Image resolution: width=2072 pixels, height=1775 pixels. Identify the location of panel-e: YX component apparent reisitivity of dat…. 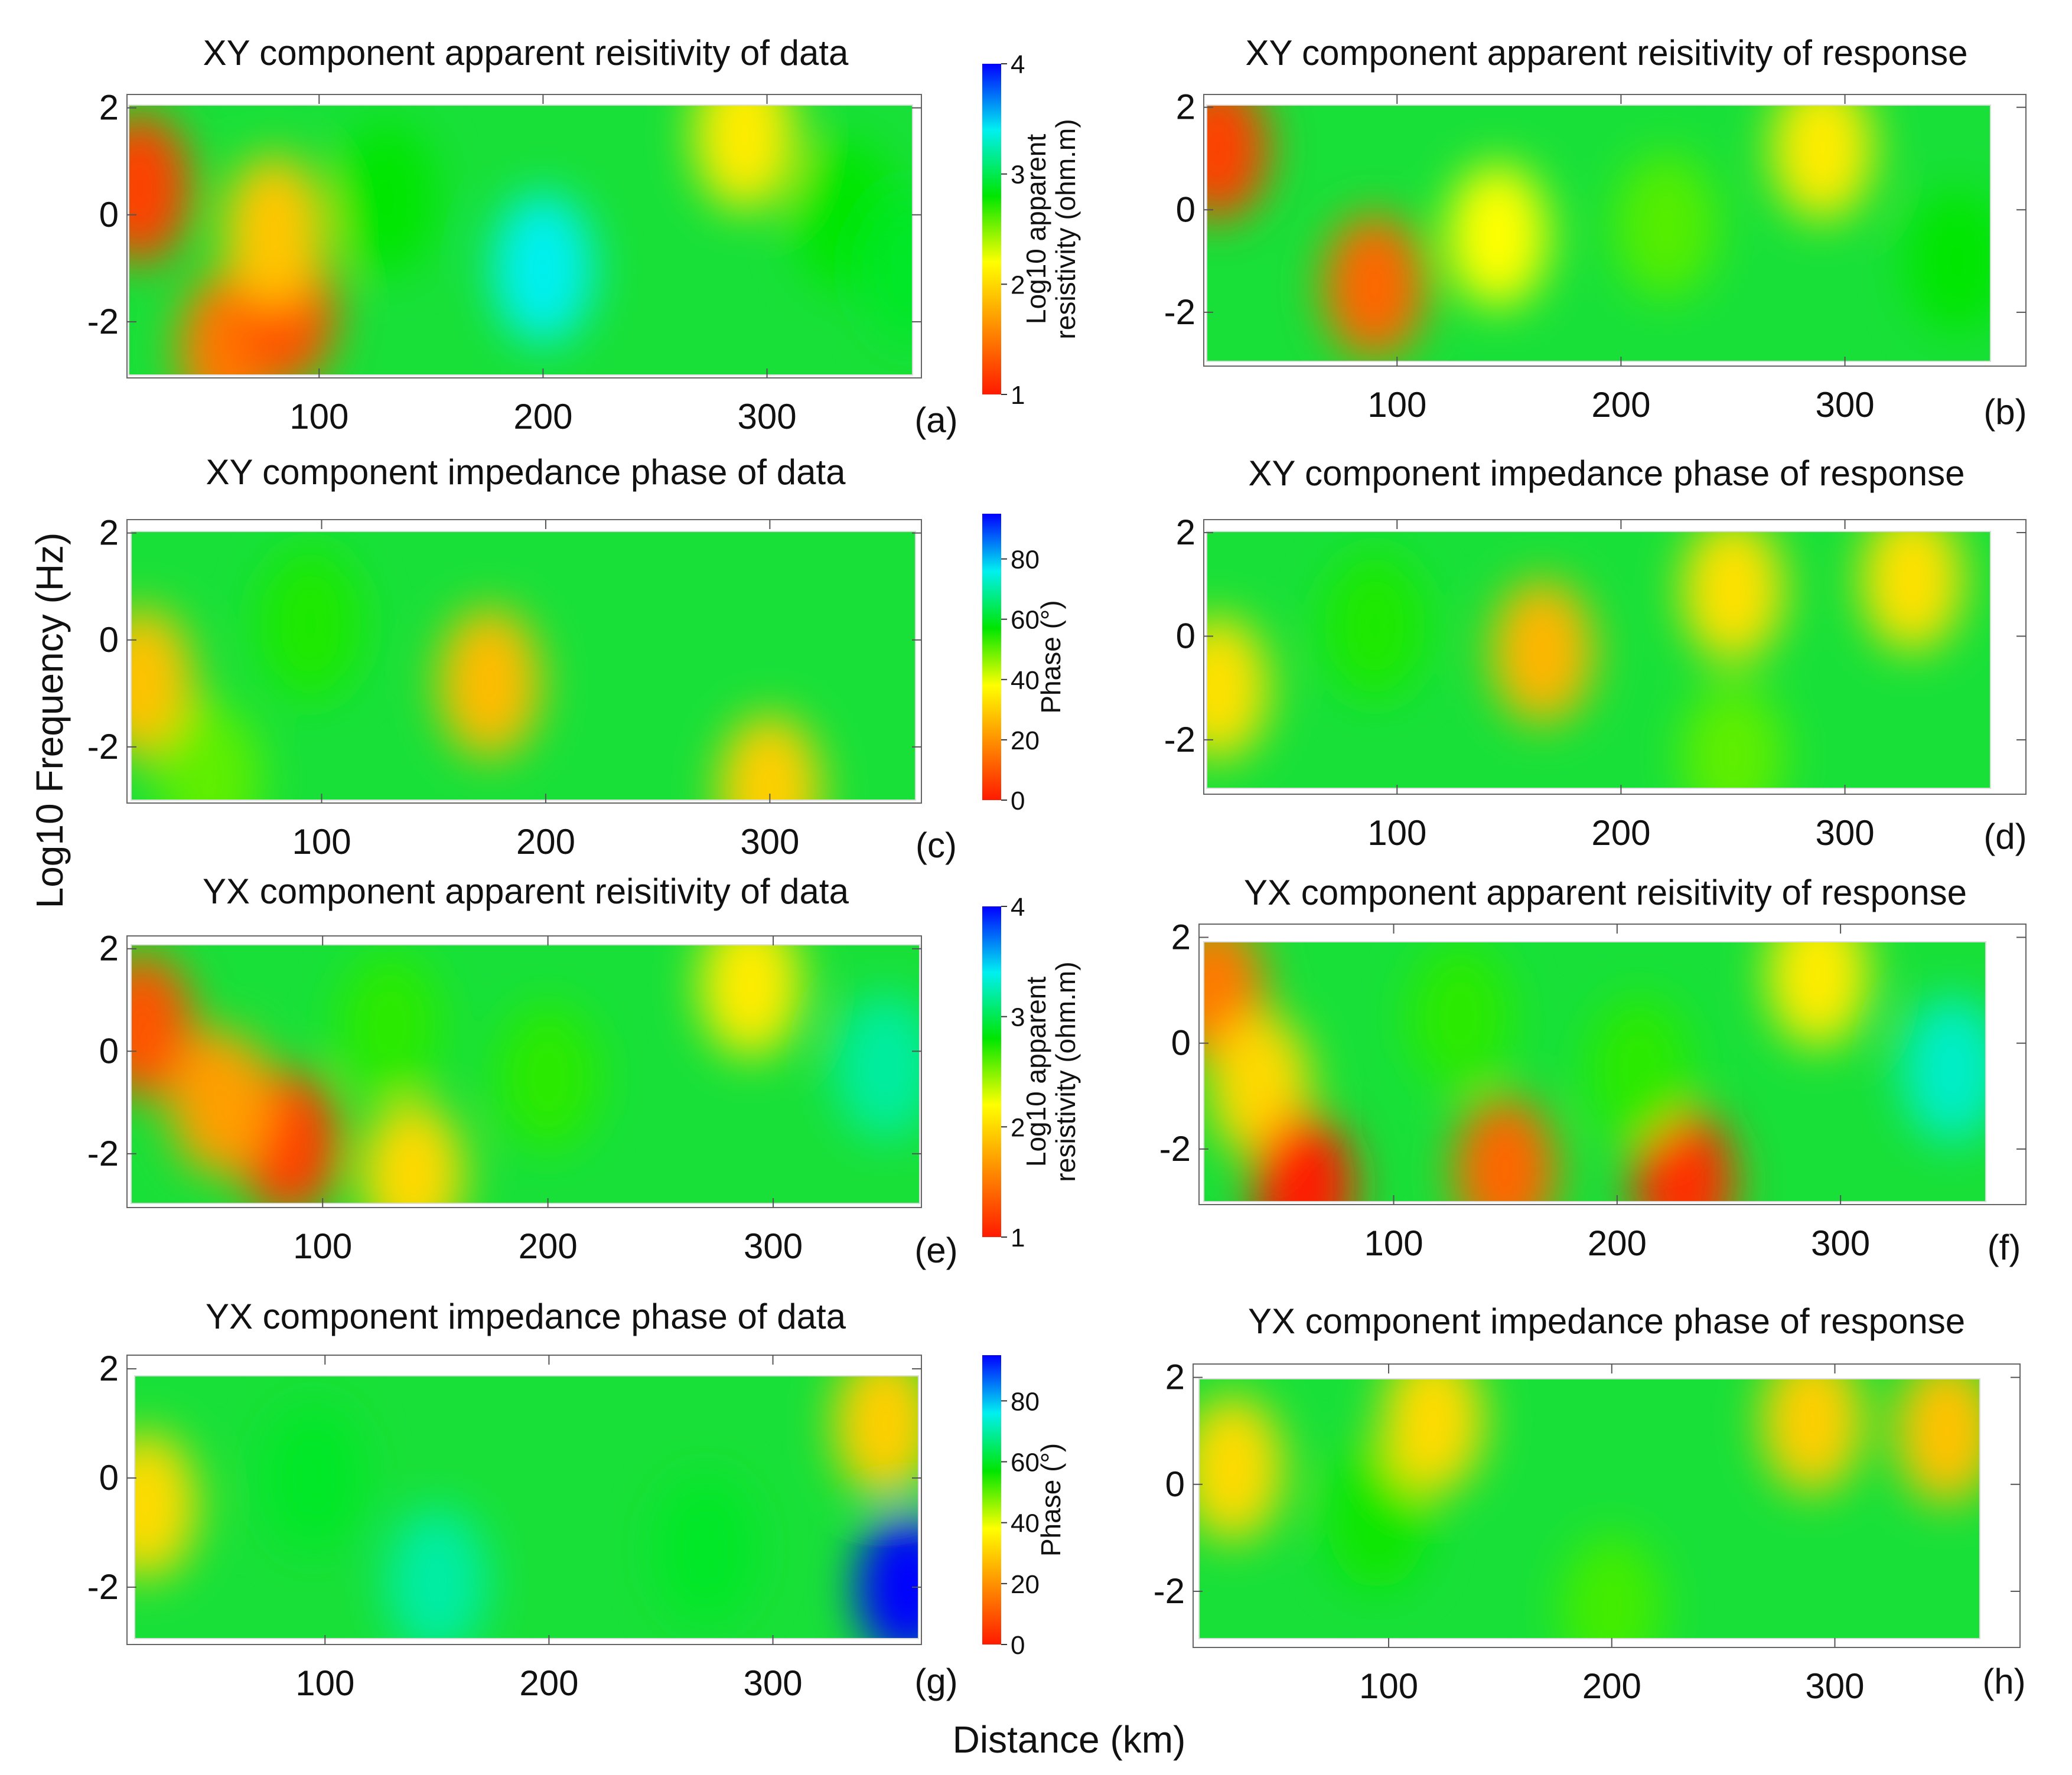
(522, 1071).